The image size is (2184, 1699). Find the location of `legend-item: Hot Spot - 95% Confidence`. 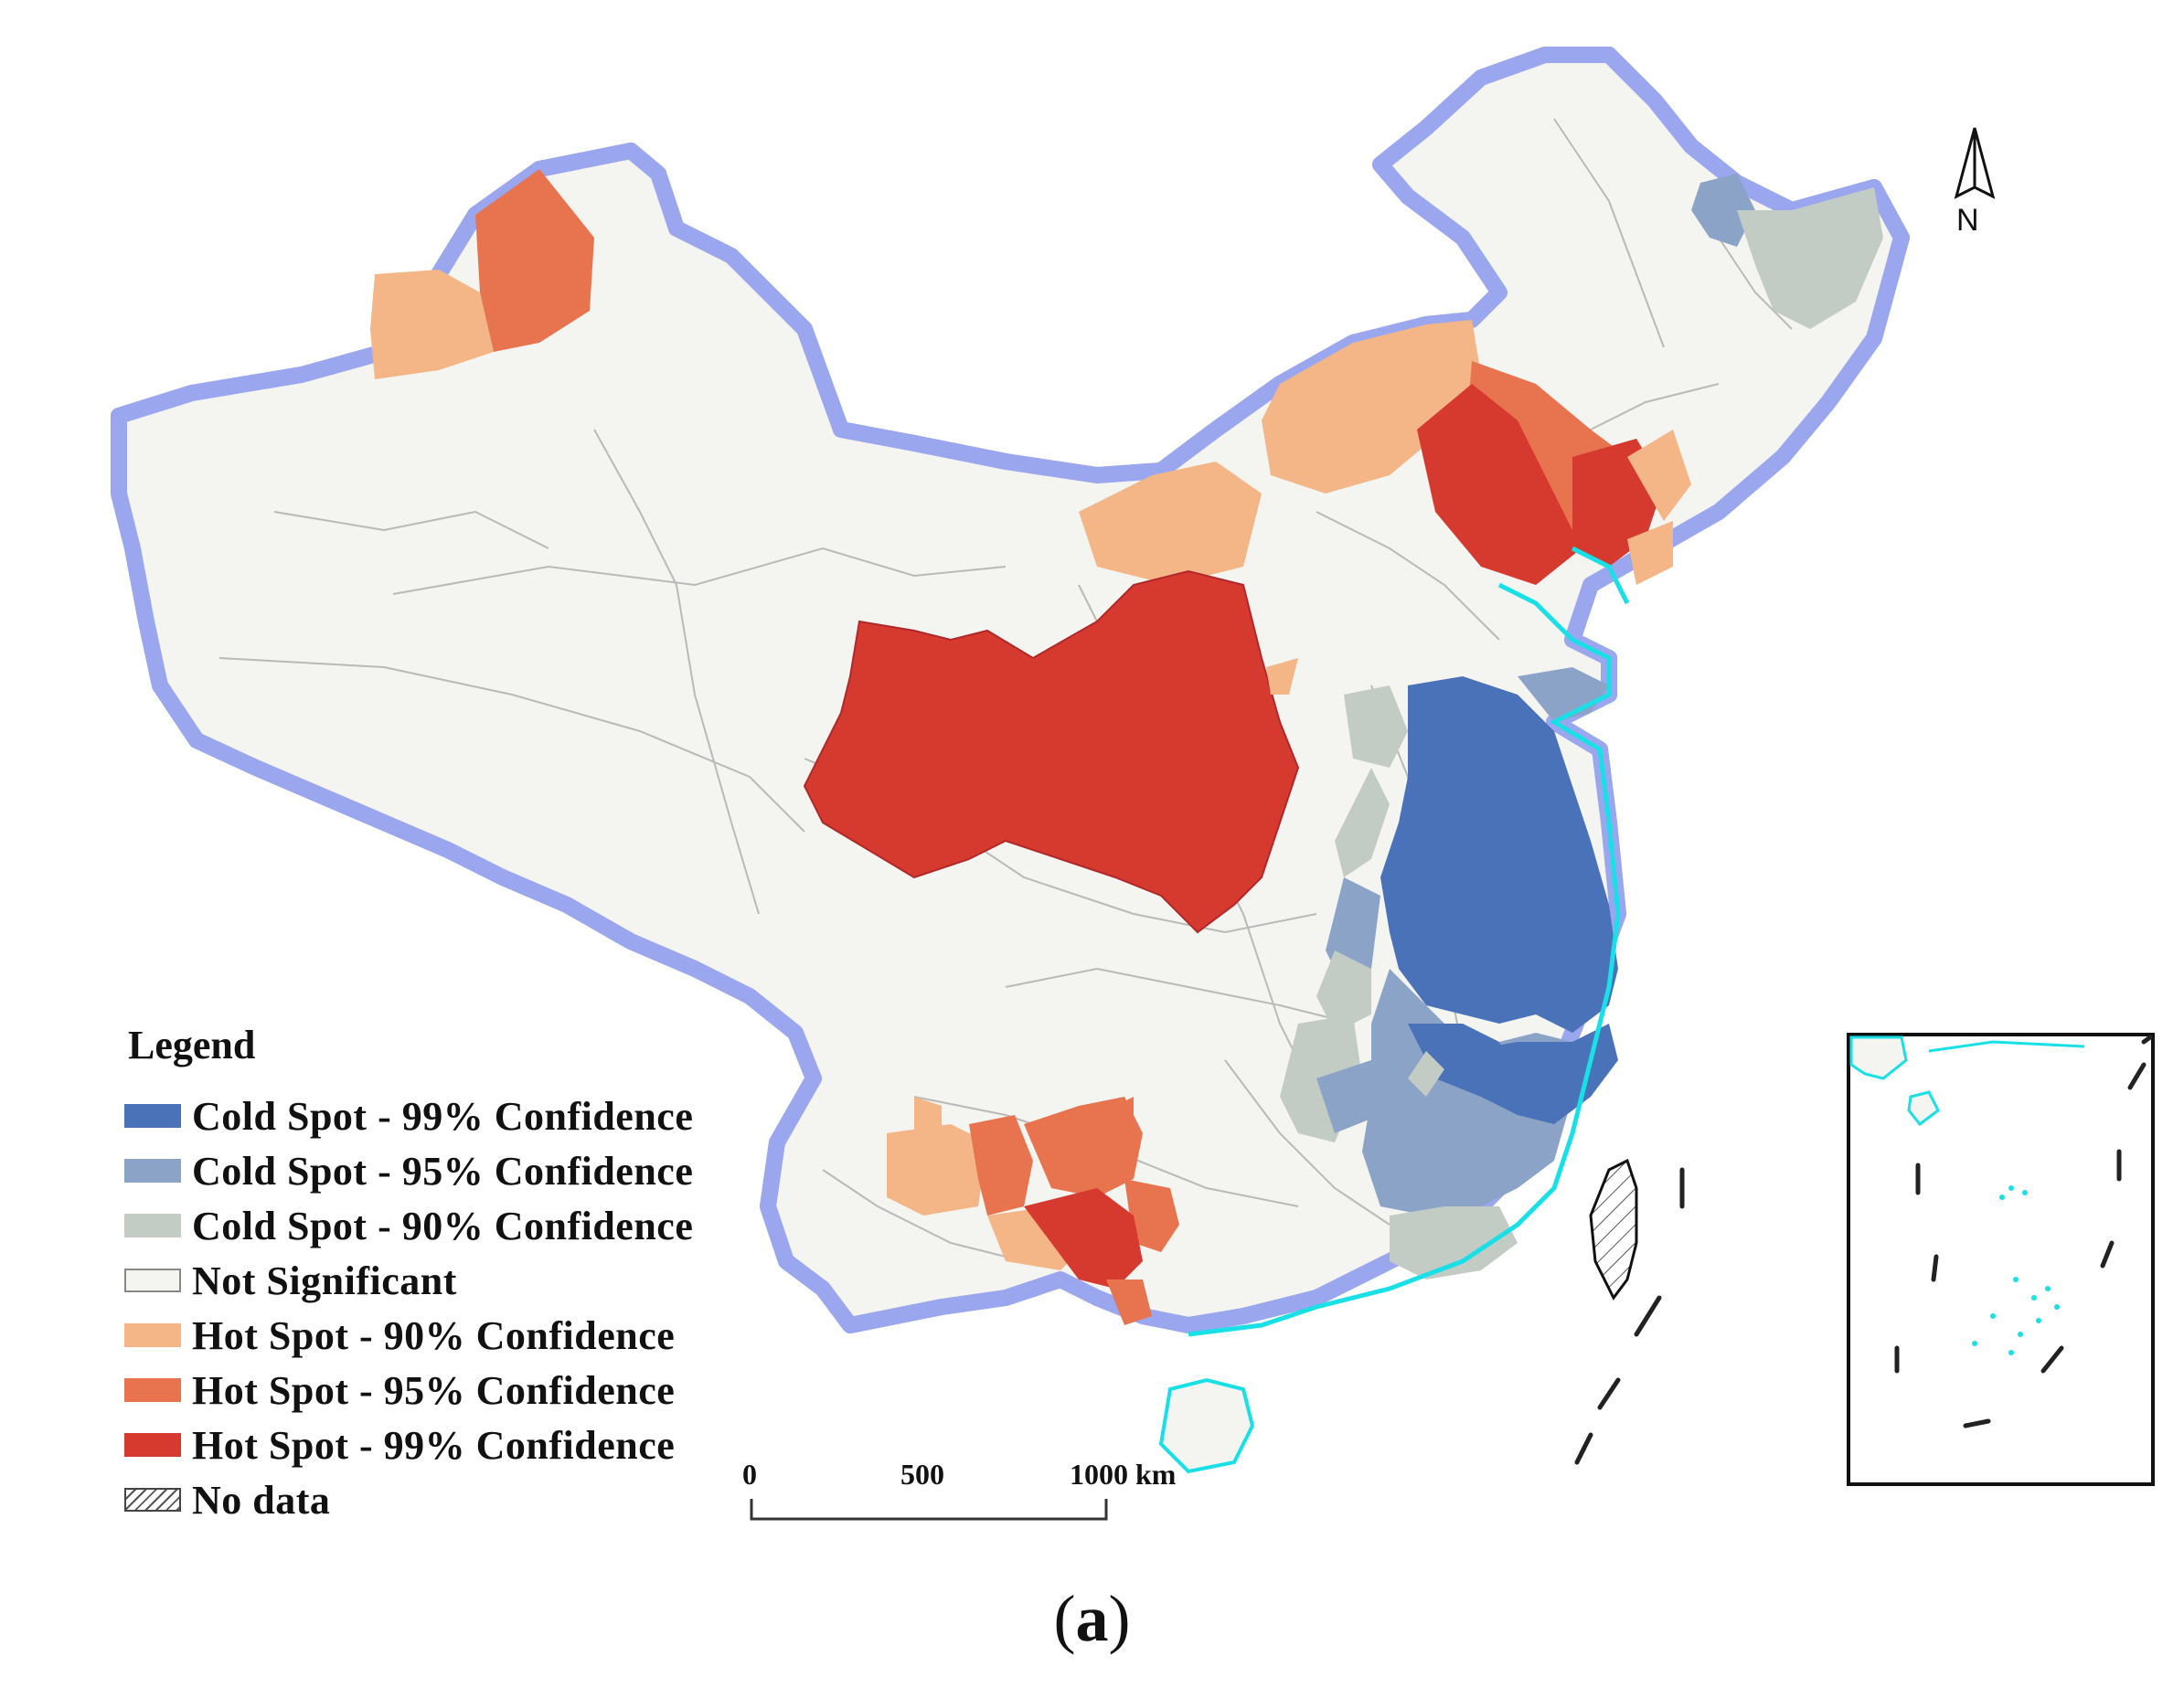

legend-item: Hot Spot - 95% Confidence is located at coordinates (409, 1391).